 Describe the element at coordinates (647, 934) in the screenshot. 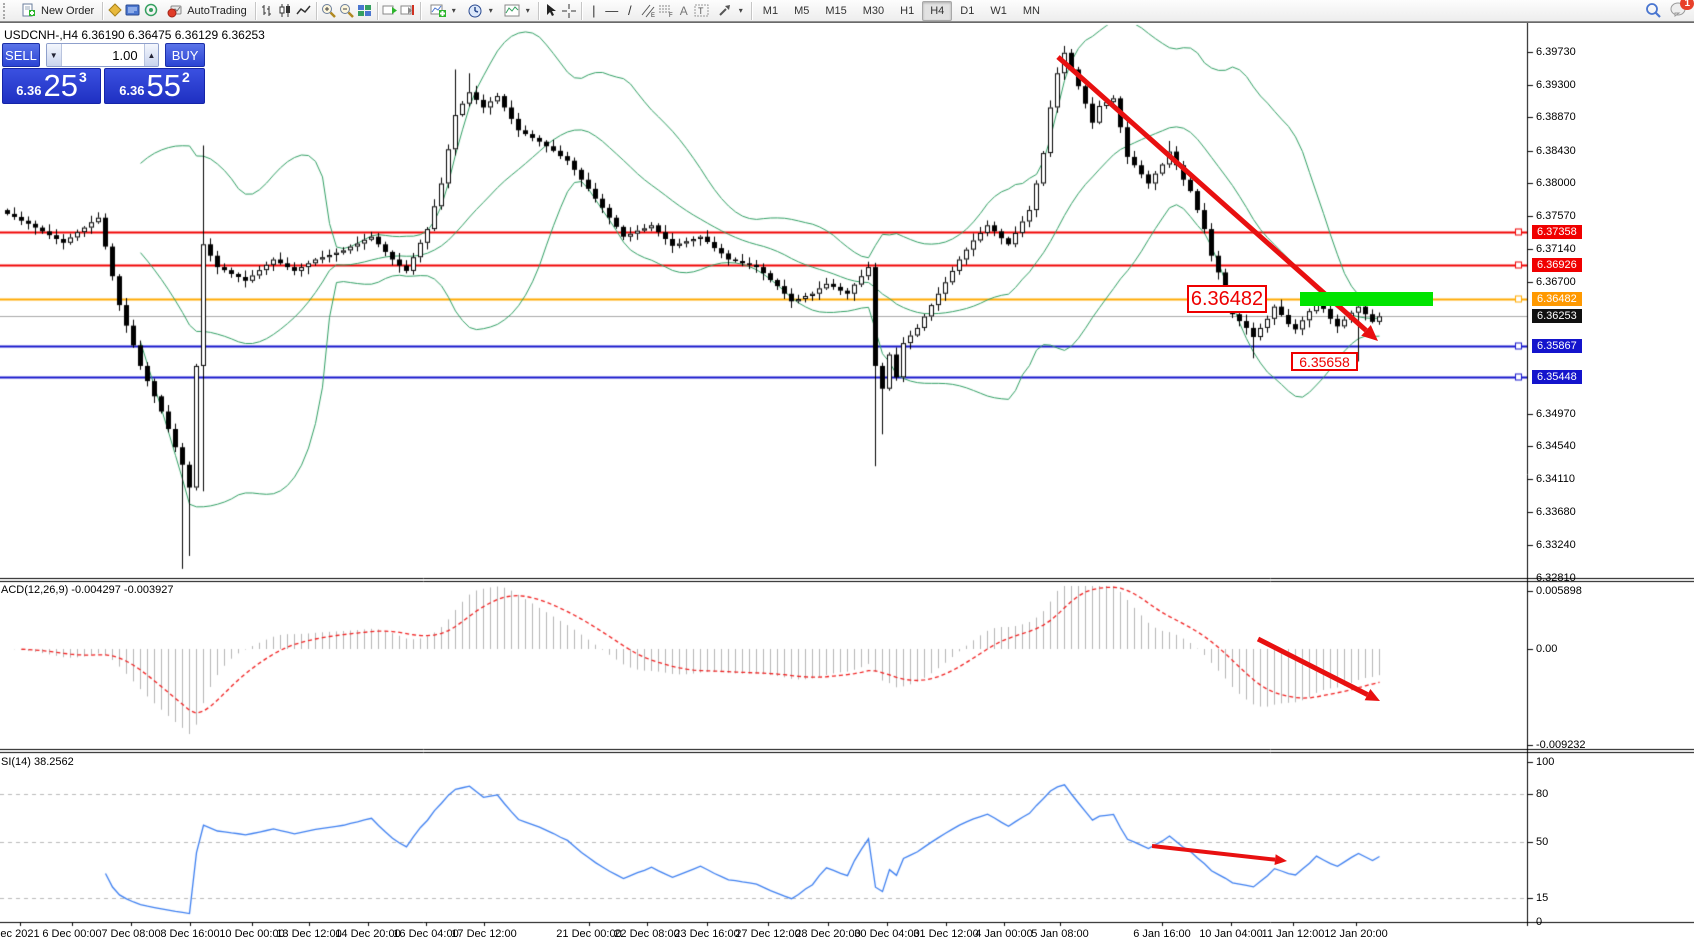

I see `time-axis-label: 22 Dec 08:00` at that location.